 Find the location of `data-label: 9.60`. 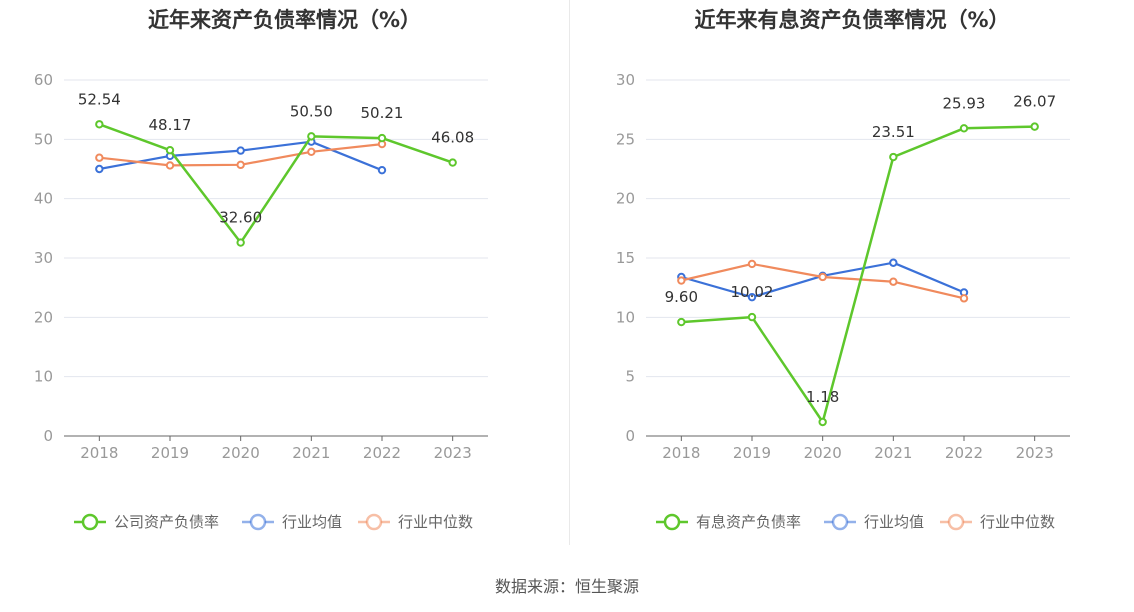

data-label: 9.60 is located at coordinates (681, 297).